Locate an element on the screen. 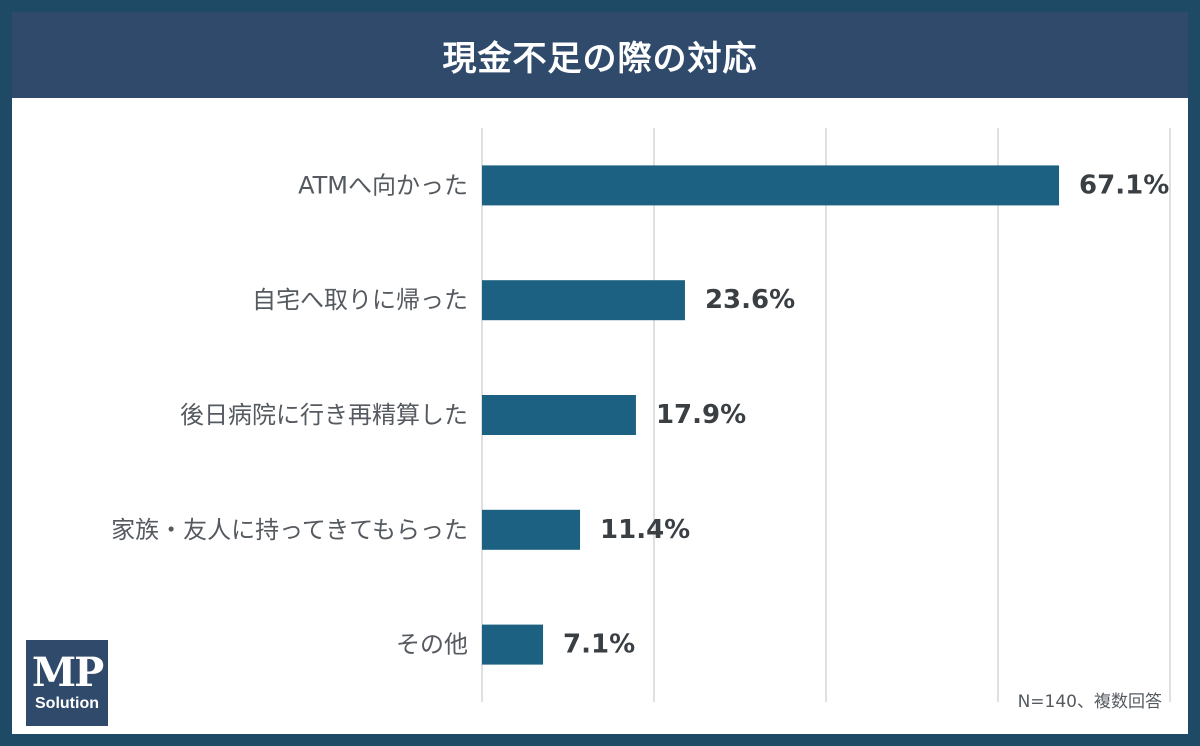 This screenshot has height=746, width=1200. chart-header: 現金不足の際の対応 is located at coordinates (600, 55).